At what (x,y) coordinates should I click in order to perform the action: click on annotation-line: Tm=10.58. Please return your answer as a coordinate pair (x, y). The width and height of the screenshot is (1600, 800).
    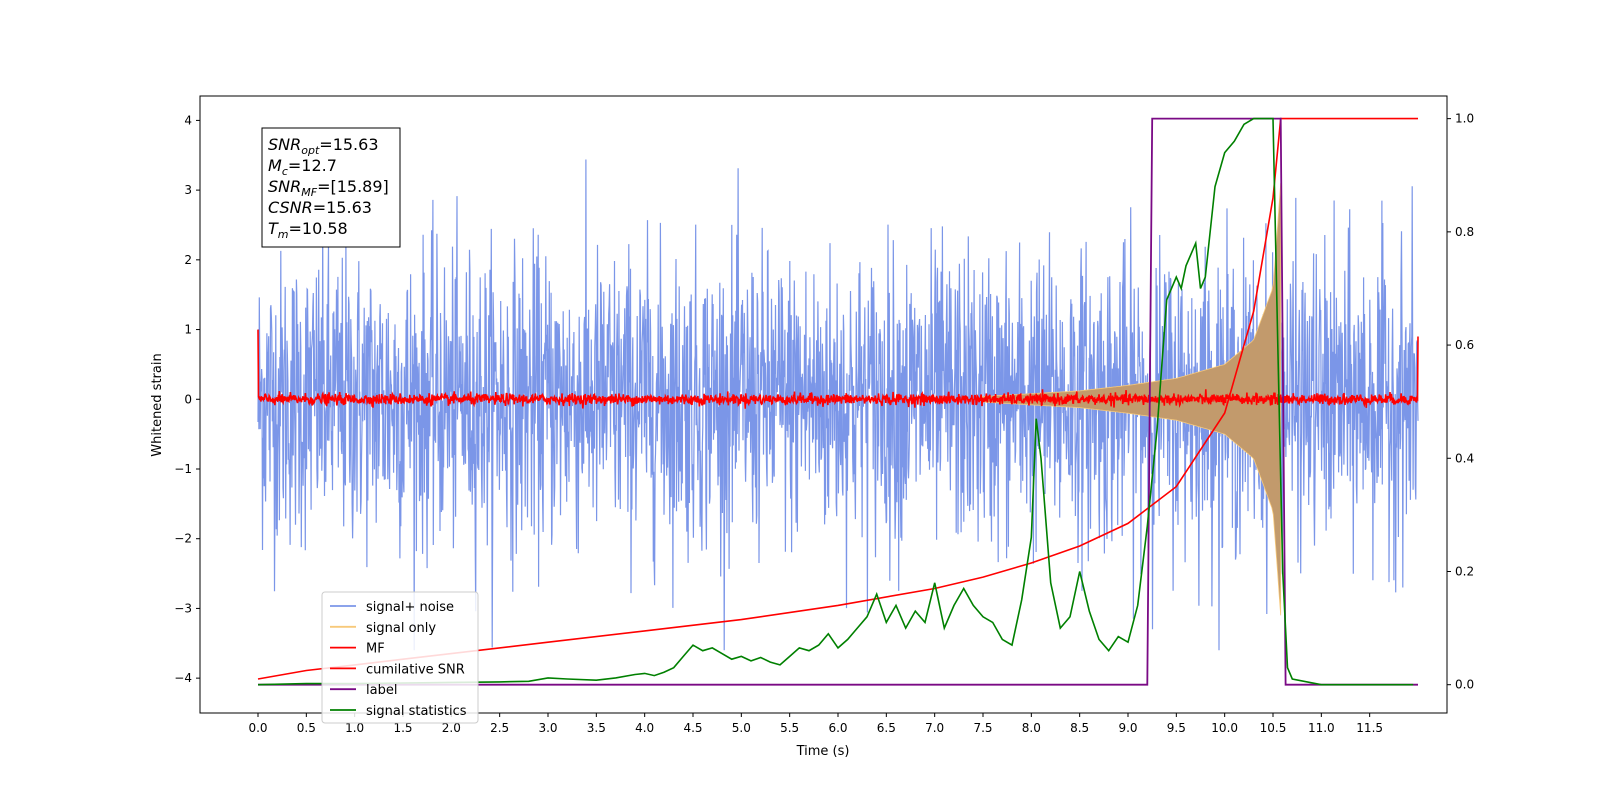
    Looking at the image, I should click on (308, 230).